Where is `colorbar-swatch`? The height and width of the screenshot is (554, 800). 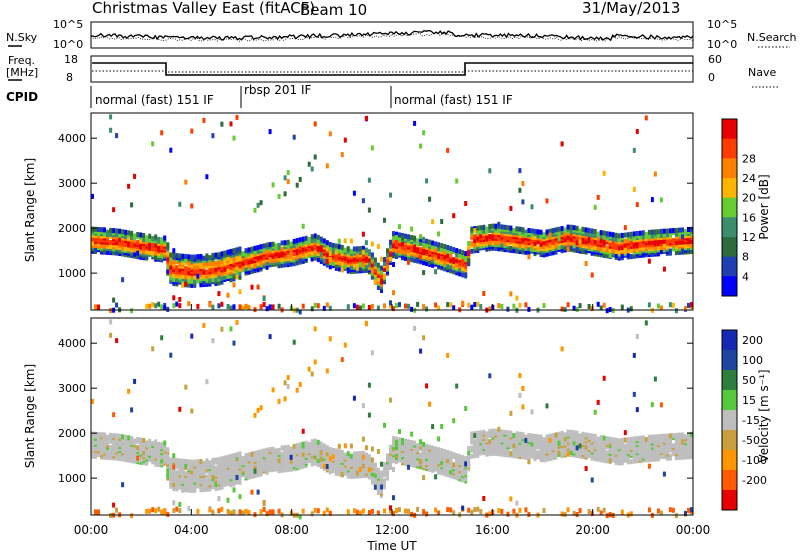 colorbar-swatch is located at coordinates (729, 129).